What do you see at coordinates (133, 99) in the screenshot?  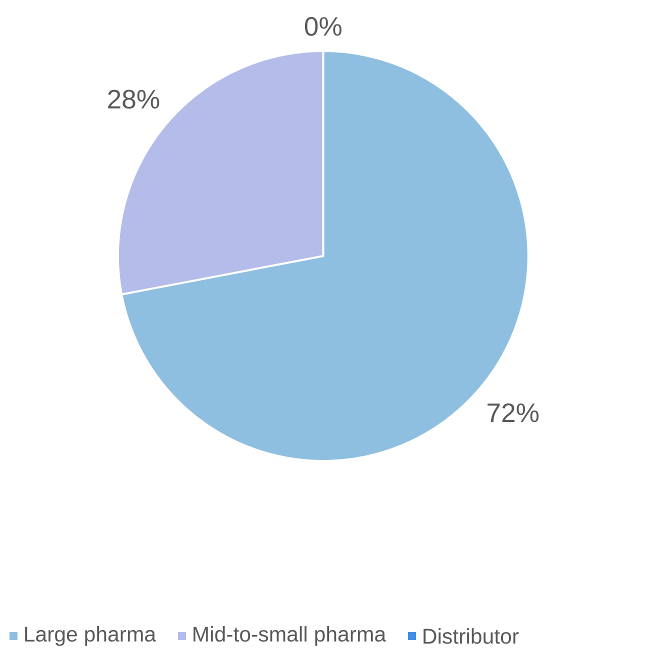 I see `data-label: 28%` at bounding box center [133, 99].